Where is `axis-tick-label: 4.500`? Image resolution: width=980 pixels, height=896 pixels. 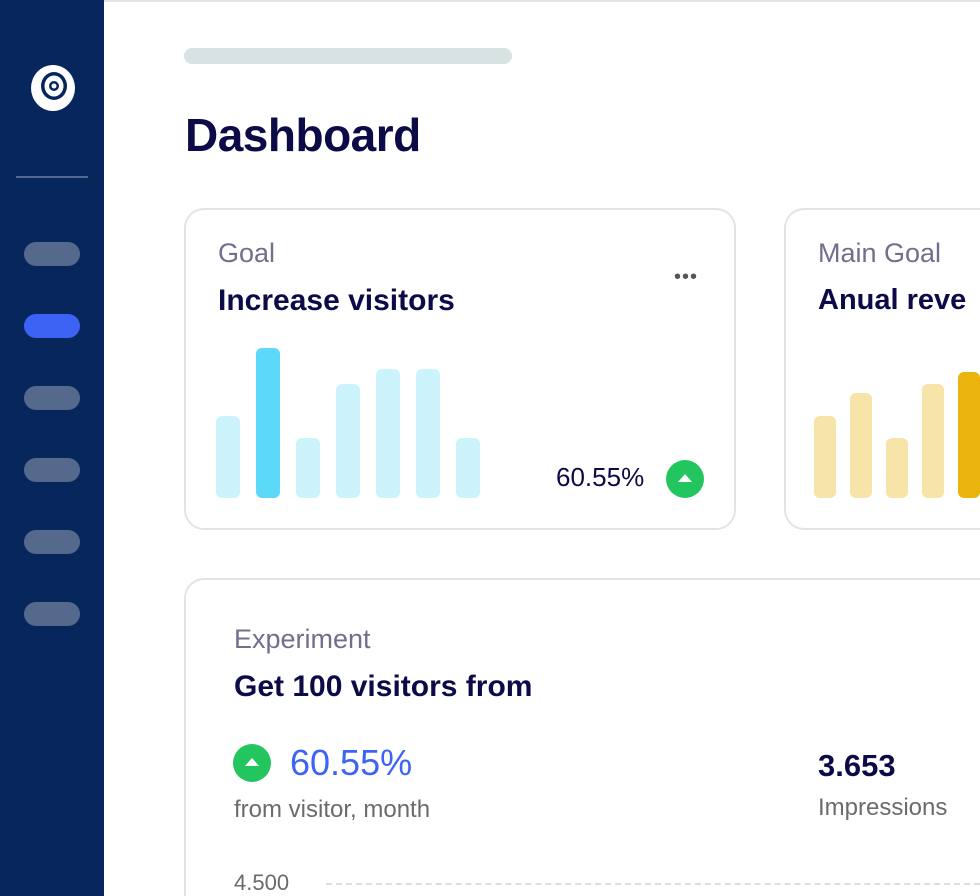
axis-tick-label: 4.500 is located at coordinates (262, 882).